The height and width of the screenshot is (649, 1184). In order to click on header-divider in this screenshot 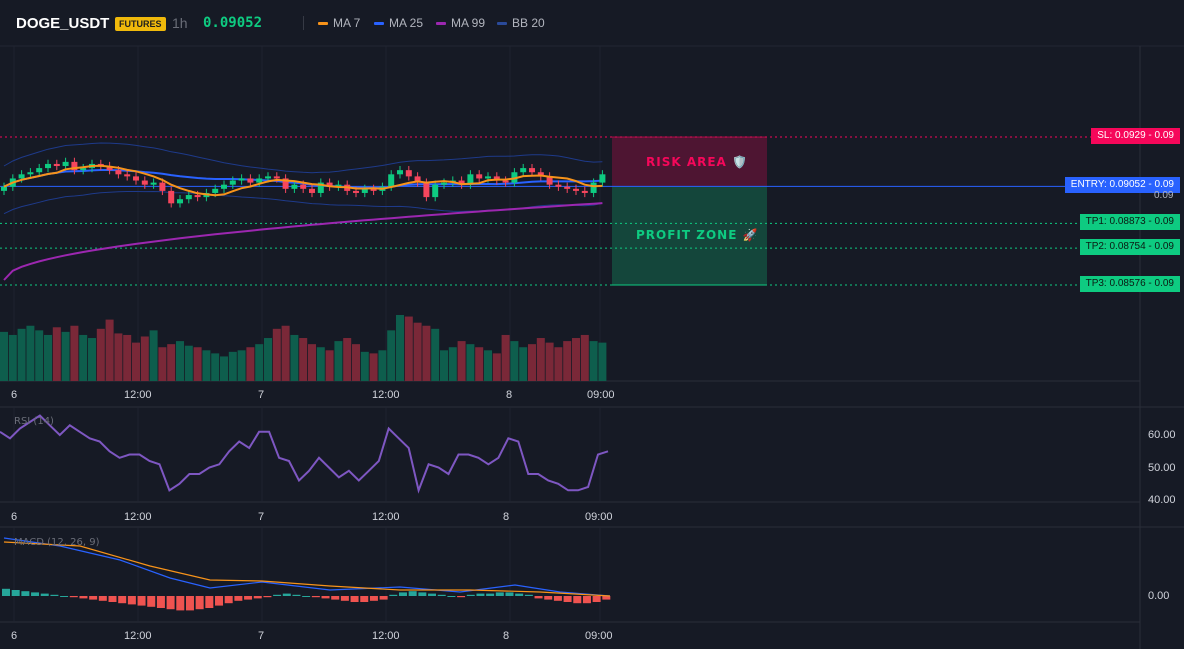, I will do `click(303, 23)`.